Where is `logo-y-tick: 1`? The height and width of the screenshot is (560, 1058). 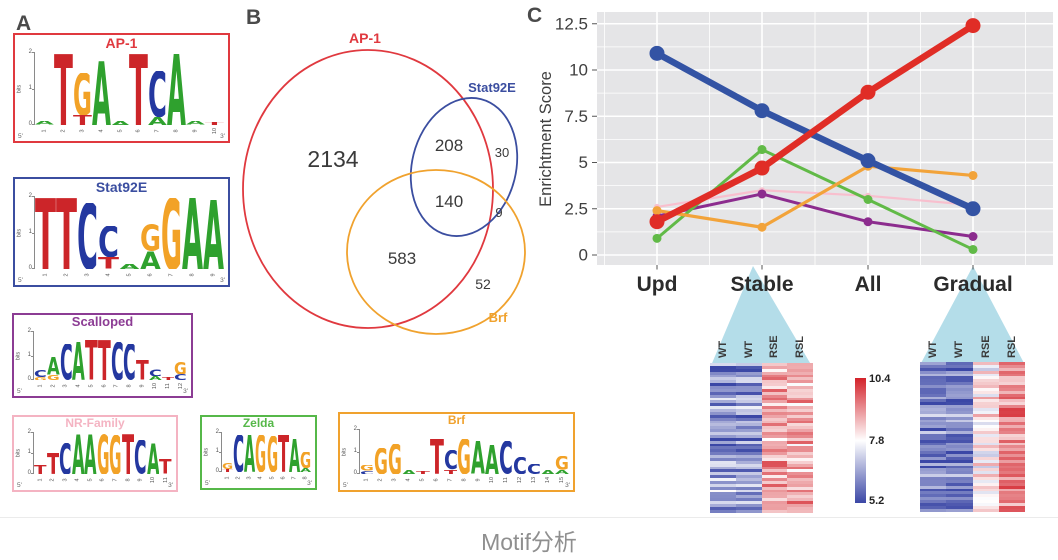 logo-y-tick: 1 is located at coordinates (30, 87).